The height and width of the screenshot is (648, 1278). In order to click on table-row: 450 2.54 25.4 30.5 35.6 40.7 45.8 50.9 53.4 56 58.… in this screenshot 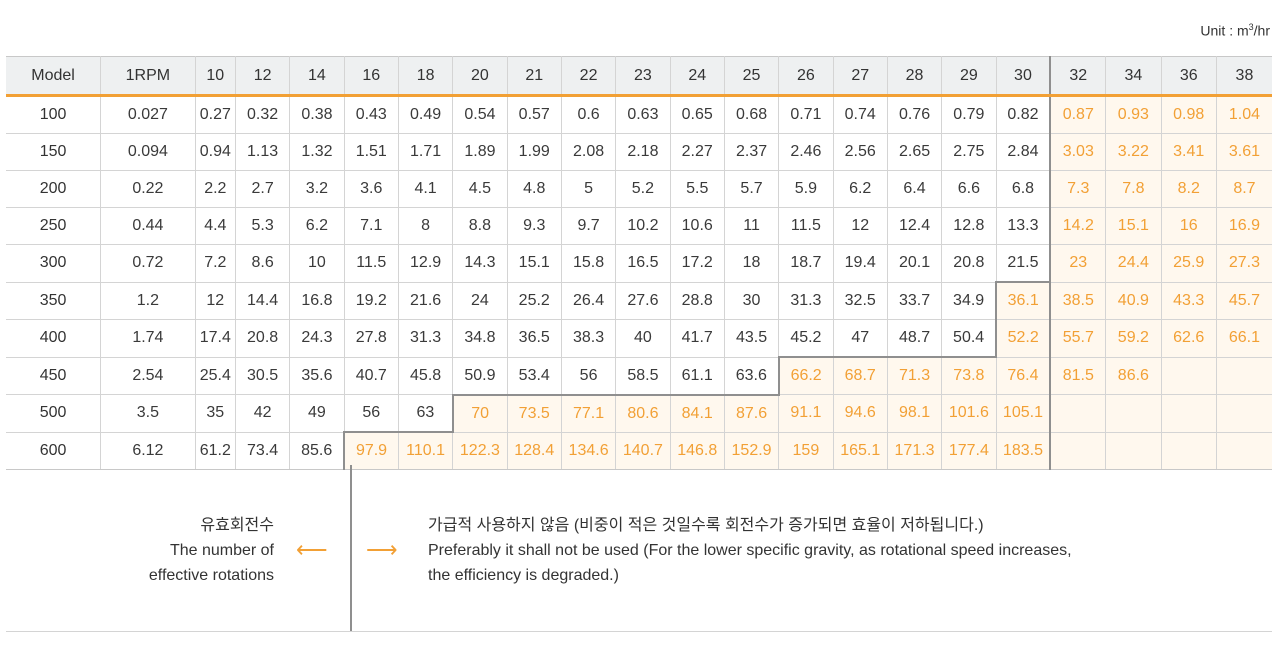, I will do `click(639, 375)`.